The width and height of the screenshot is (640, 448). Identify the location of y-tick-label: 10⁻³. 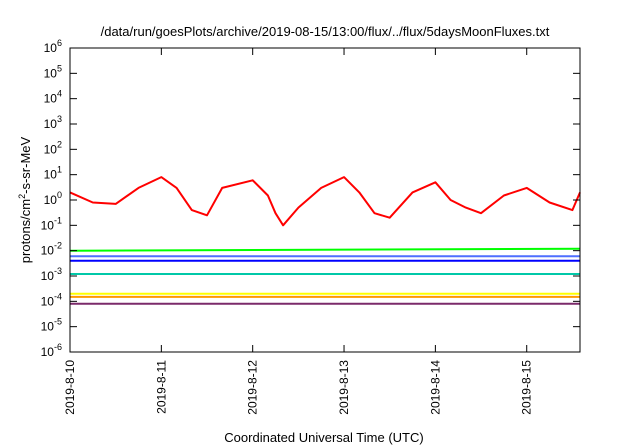
(51, 274).